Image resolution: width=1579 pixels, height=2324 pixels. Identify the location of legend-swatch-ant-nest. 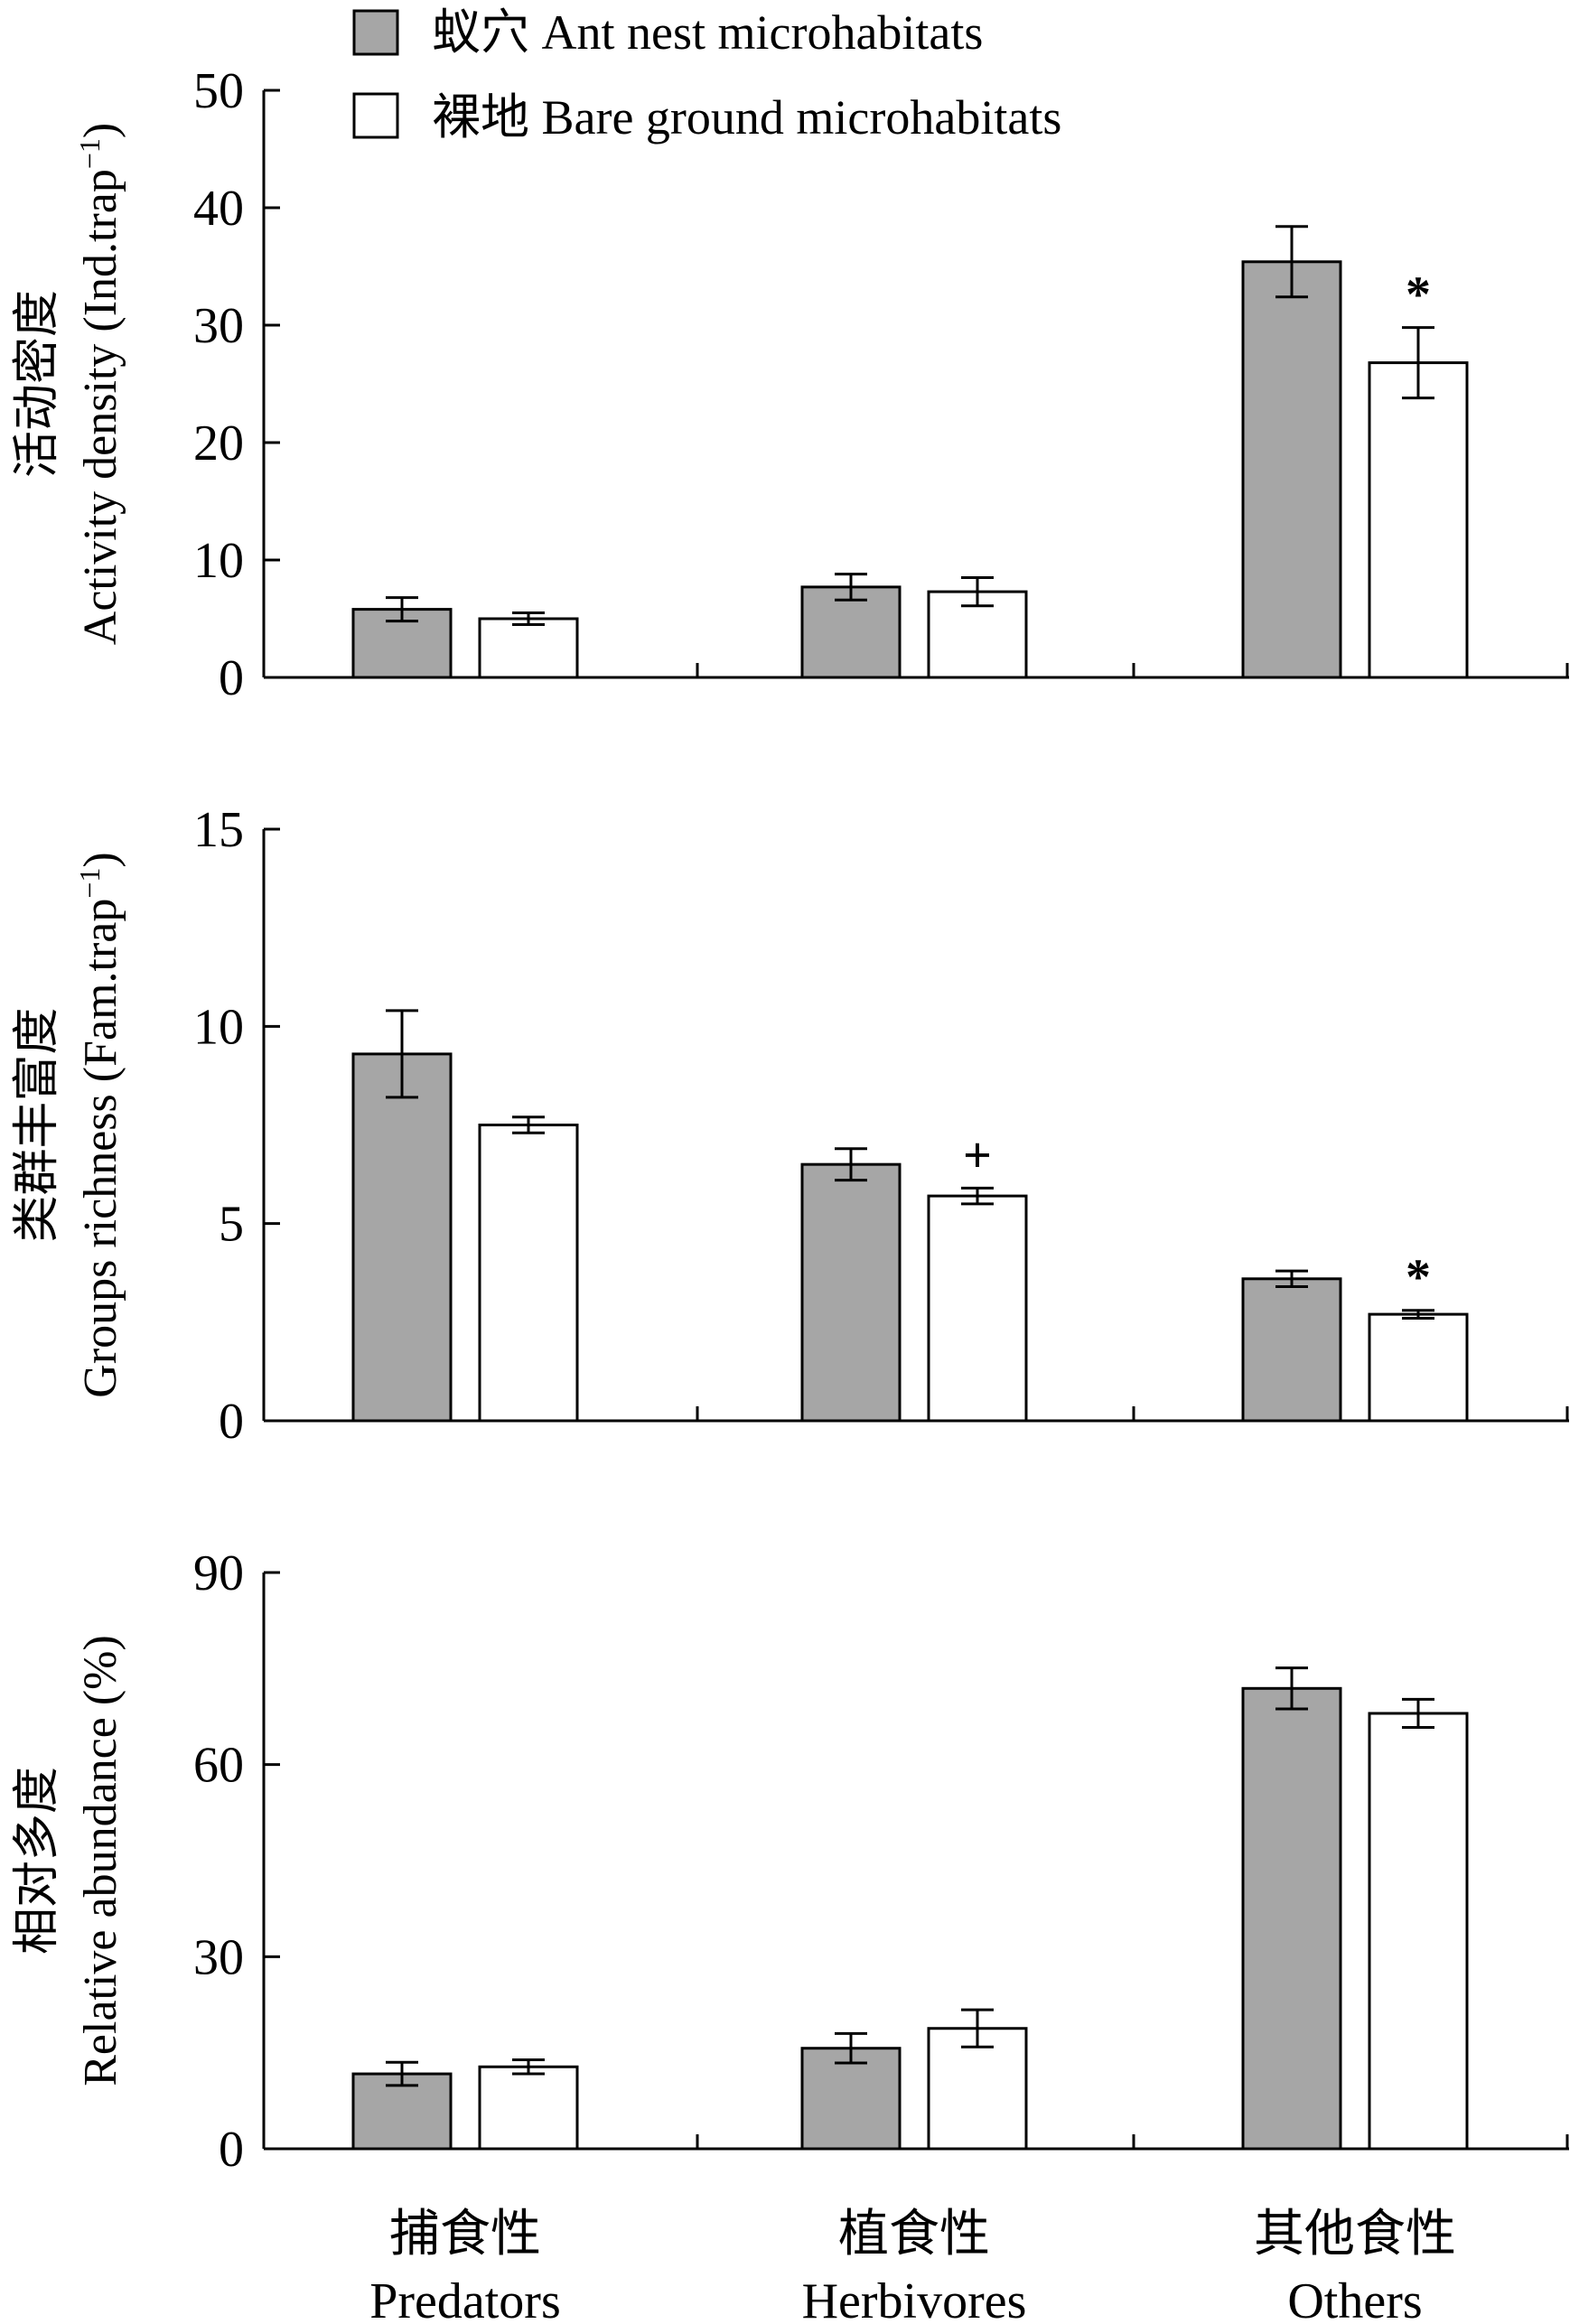
(375, 32).